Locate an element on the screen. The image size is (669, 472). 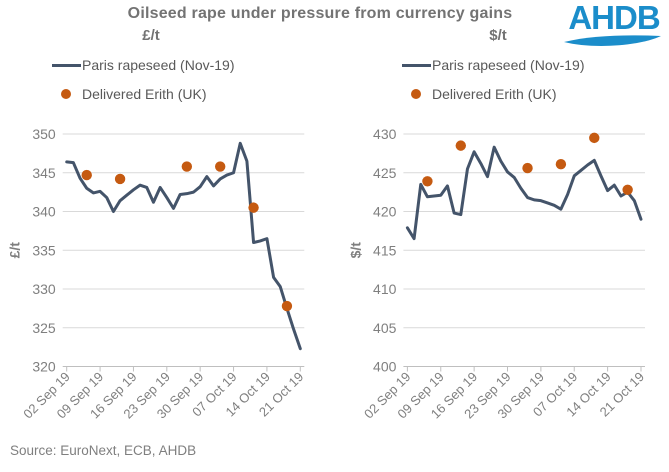
ahdb-wave-icon is located at coordinates (612, 40).